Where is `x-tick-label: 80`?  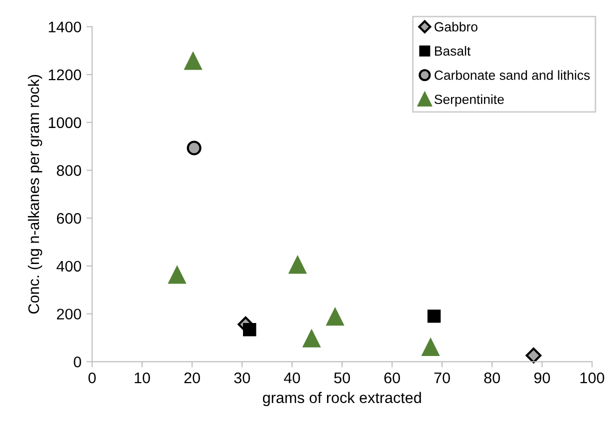 x-tick-label: 80 is located at coordinates (492, 378).